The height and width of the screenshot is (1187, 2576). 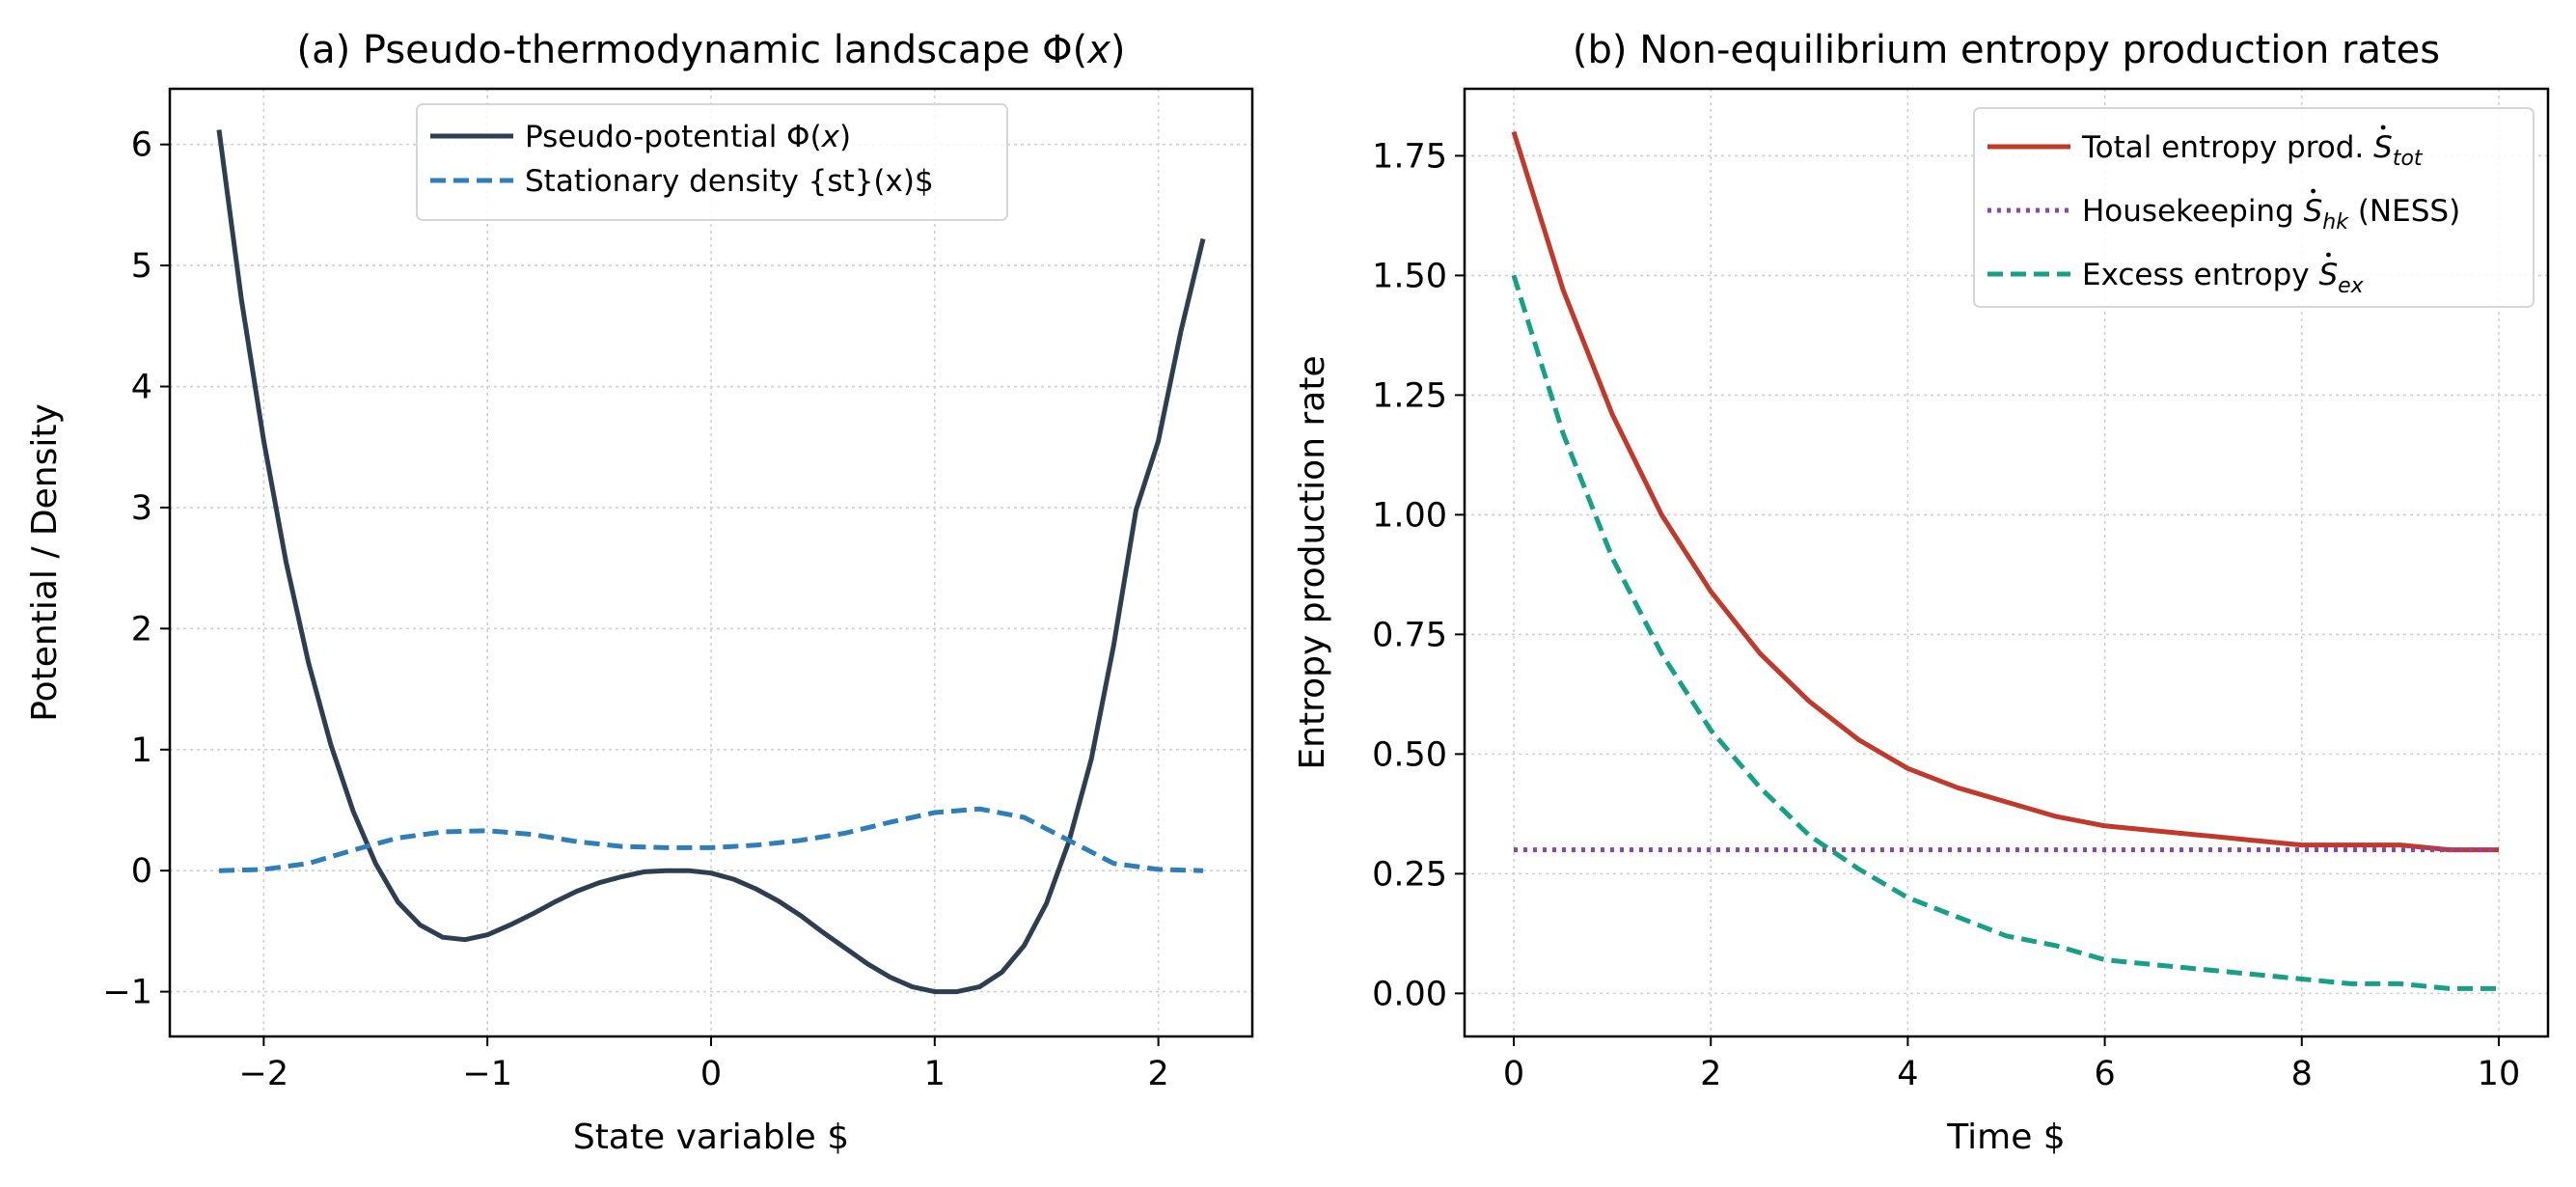 What do you see at coordinates (1410, 635) in the screenshot?
I see `y-tick-label: 0.75` at bounding box center [1410, 635].